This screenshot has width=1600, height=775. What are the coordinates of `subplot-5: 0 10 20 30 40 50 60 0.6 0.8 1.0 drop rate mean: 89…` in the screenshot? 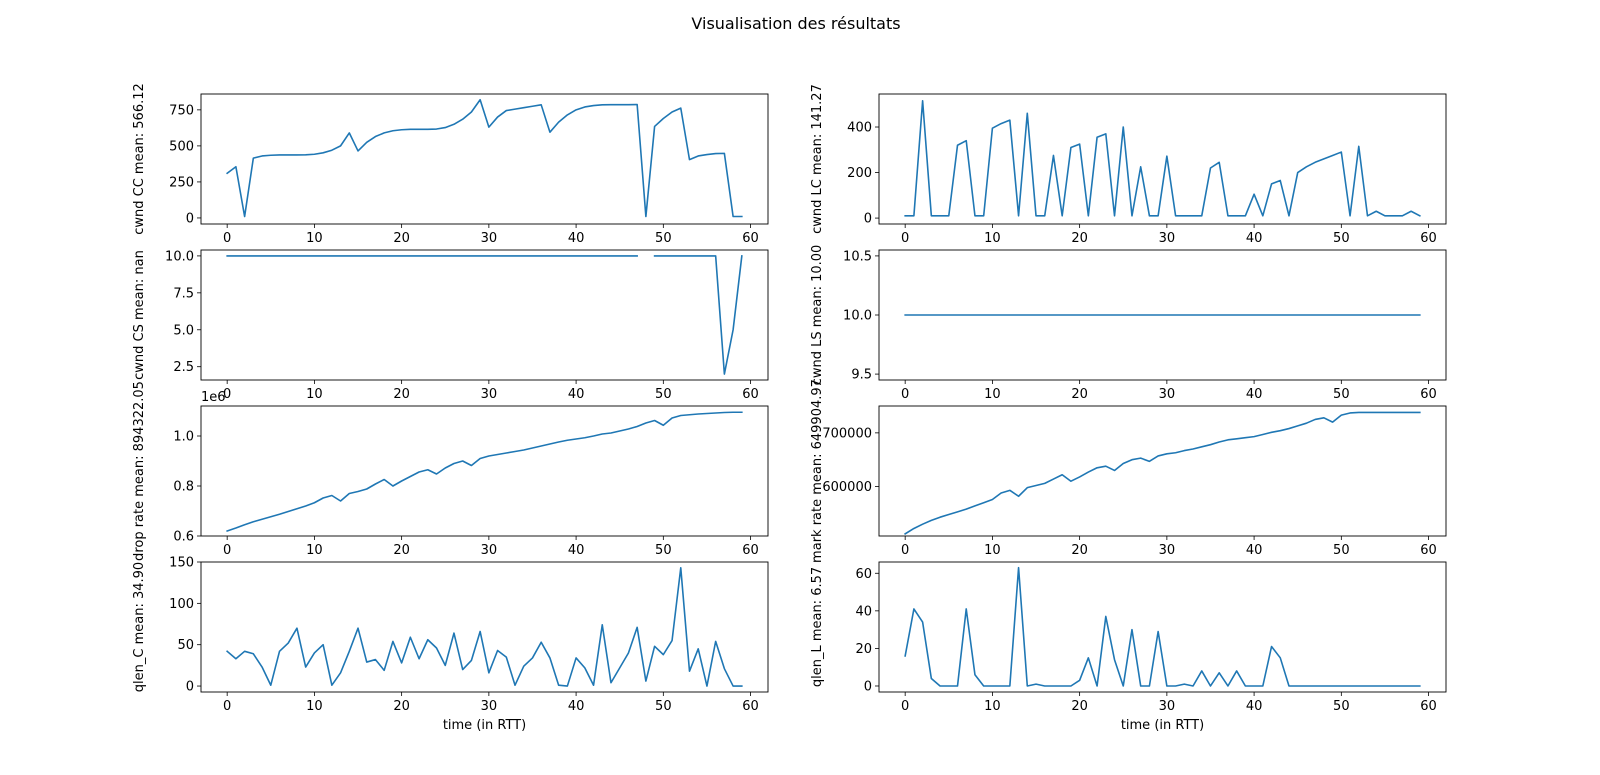 It's located at (450, 471).